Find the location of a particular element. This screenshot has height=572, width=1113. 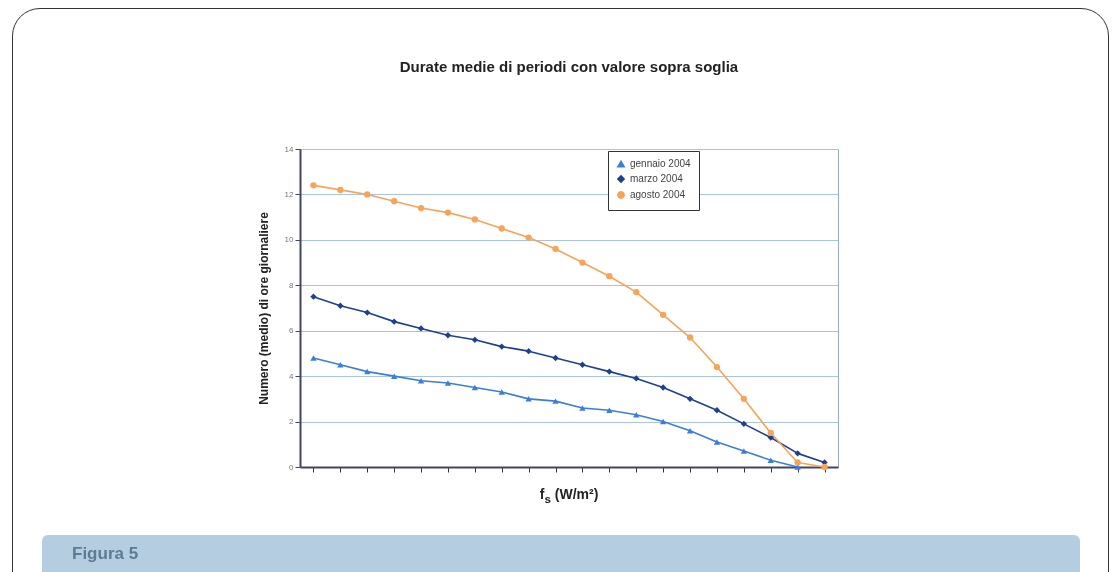

y-tick-label: 0 is located at coordinates (292, 467).